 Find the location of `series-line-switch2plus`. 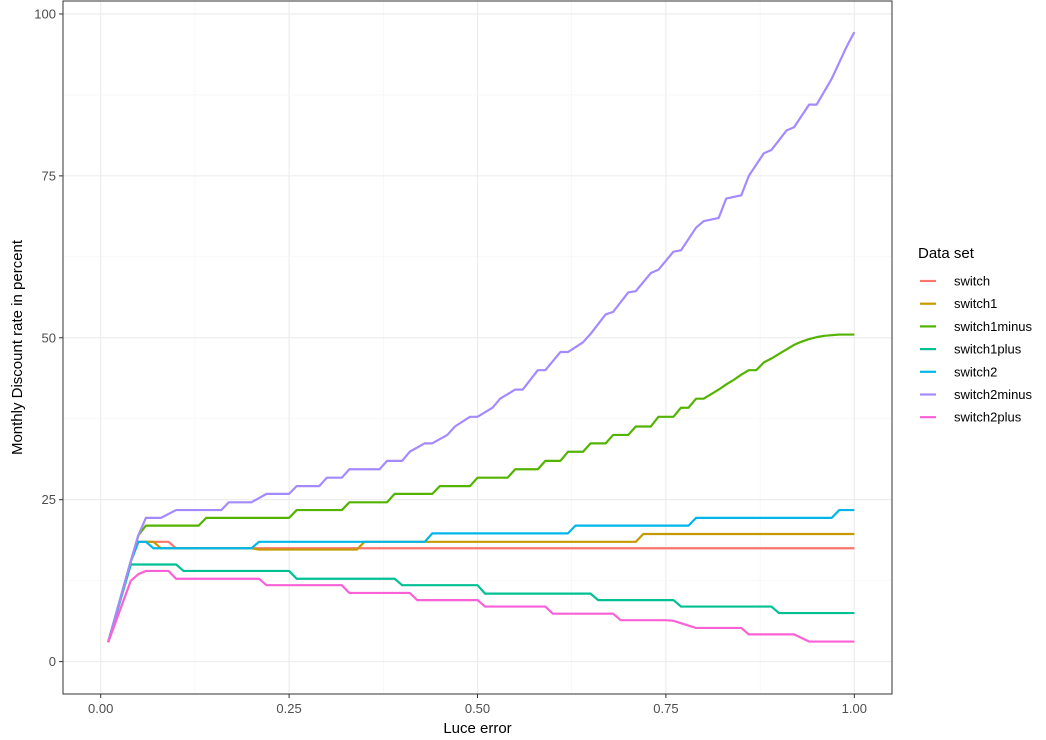

series-line-switch2plus is located at coordinates (481, 606).